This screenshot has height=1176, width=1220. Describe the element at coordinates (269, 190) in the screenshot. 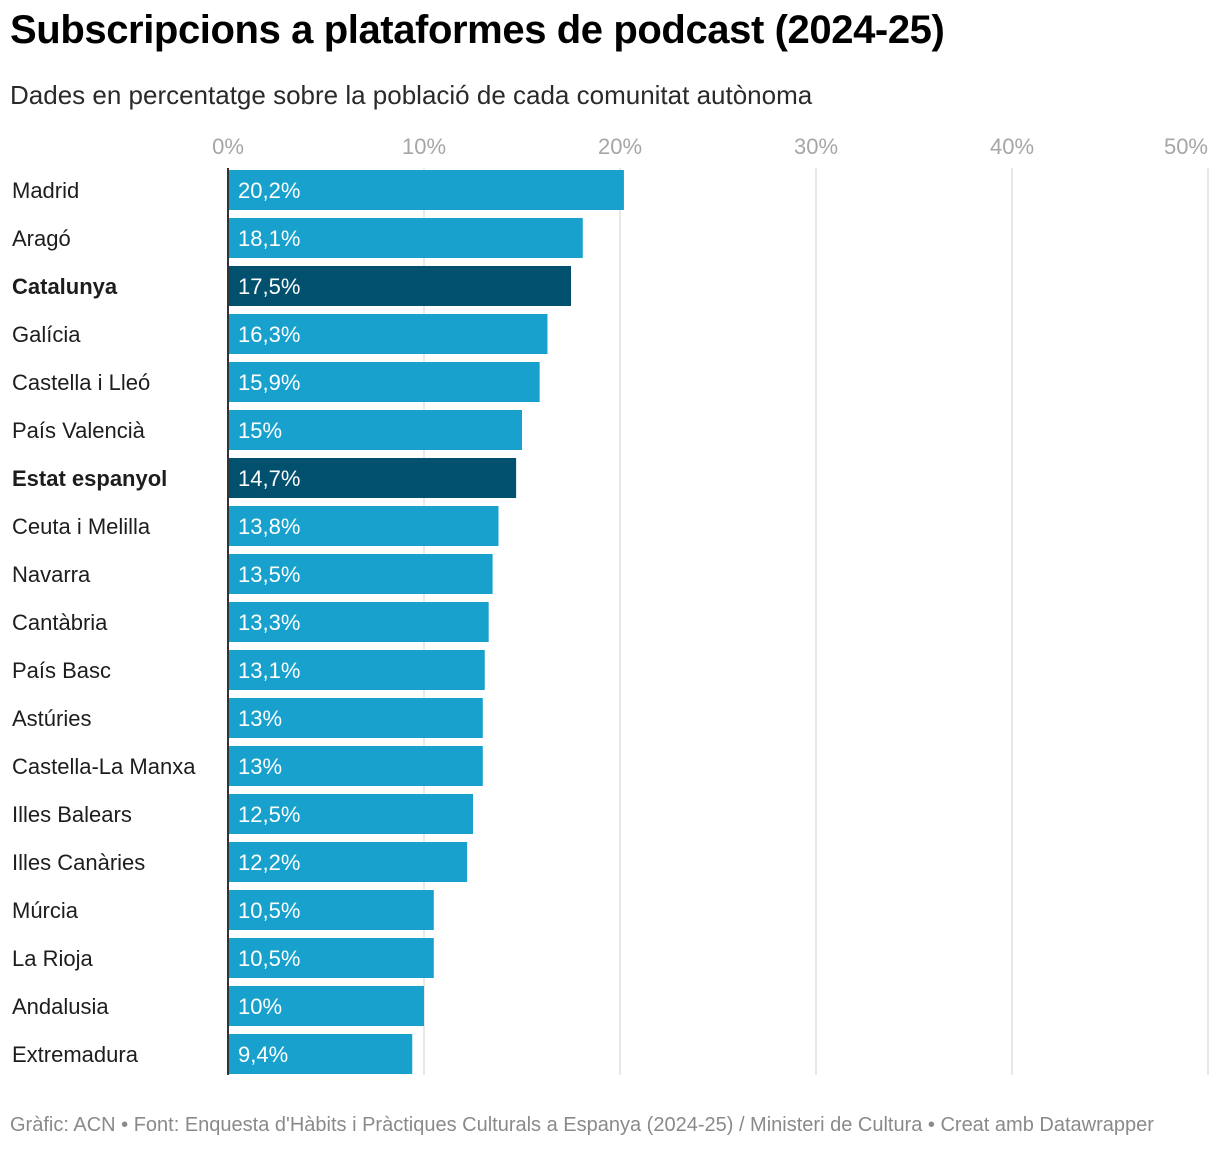

I see `bar-value-label: 20,2%` at that location.